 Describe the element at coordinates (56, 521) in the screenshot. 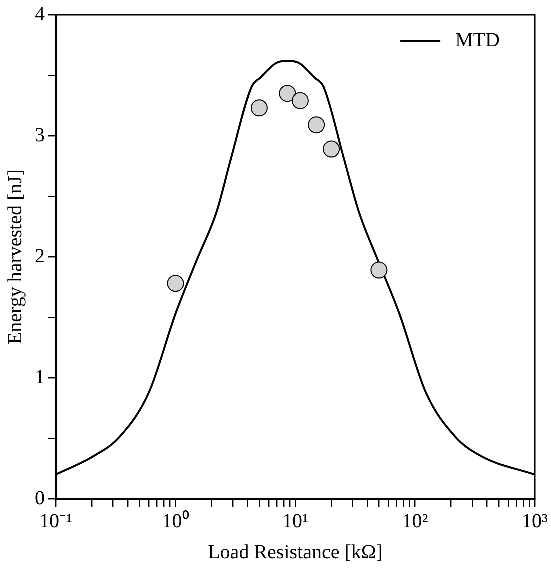

I see `x-tick-label: 10⁻¹` at that location.